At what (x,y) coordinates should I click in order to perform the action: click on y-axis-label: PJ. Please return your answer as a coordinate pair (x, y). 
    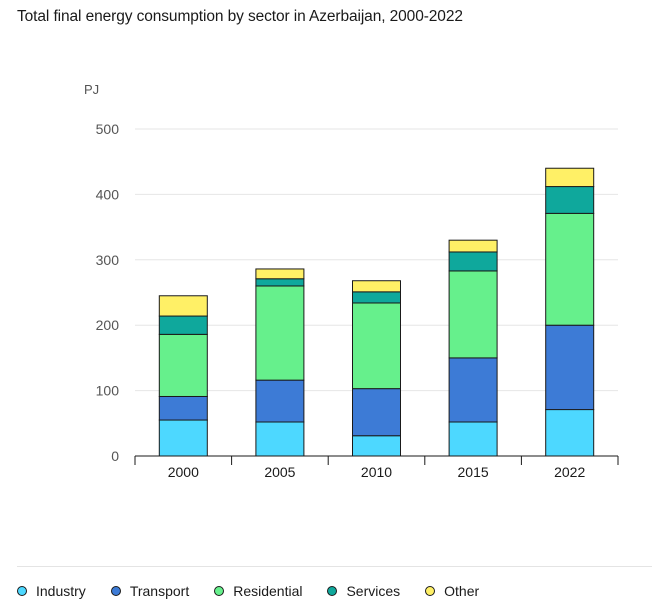
    Looking at the image, I should click on (91, 89).